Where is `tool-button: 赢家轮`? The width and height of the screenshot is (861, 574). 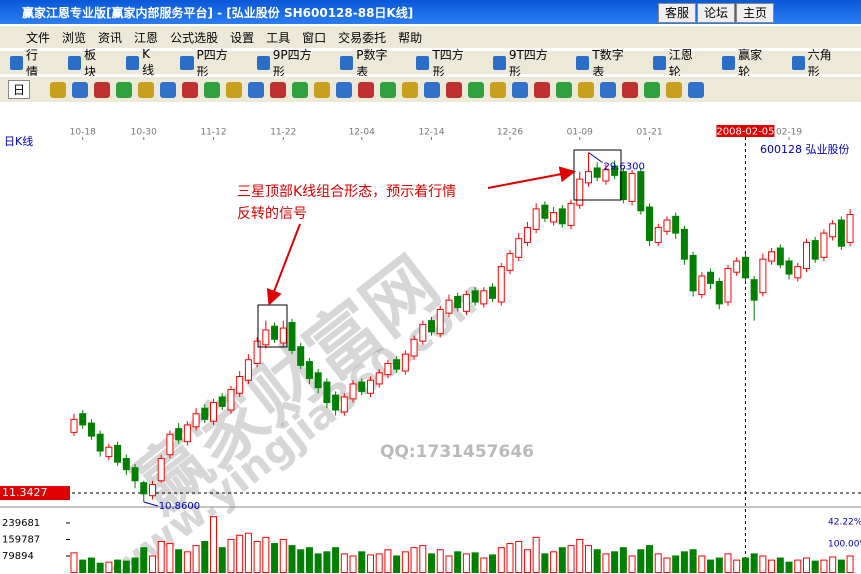
tool-button: 赢家轮 is located at coordinates (751, 63).